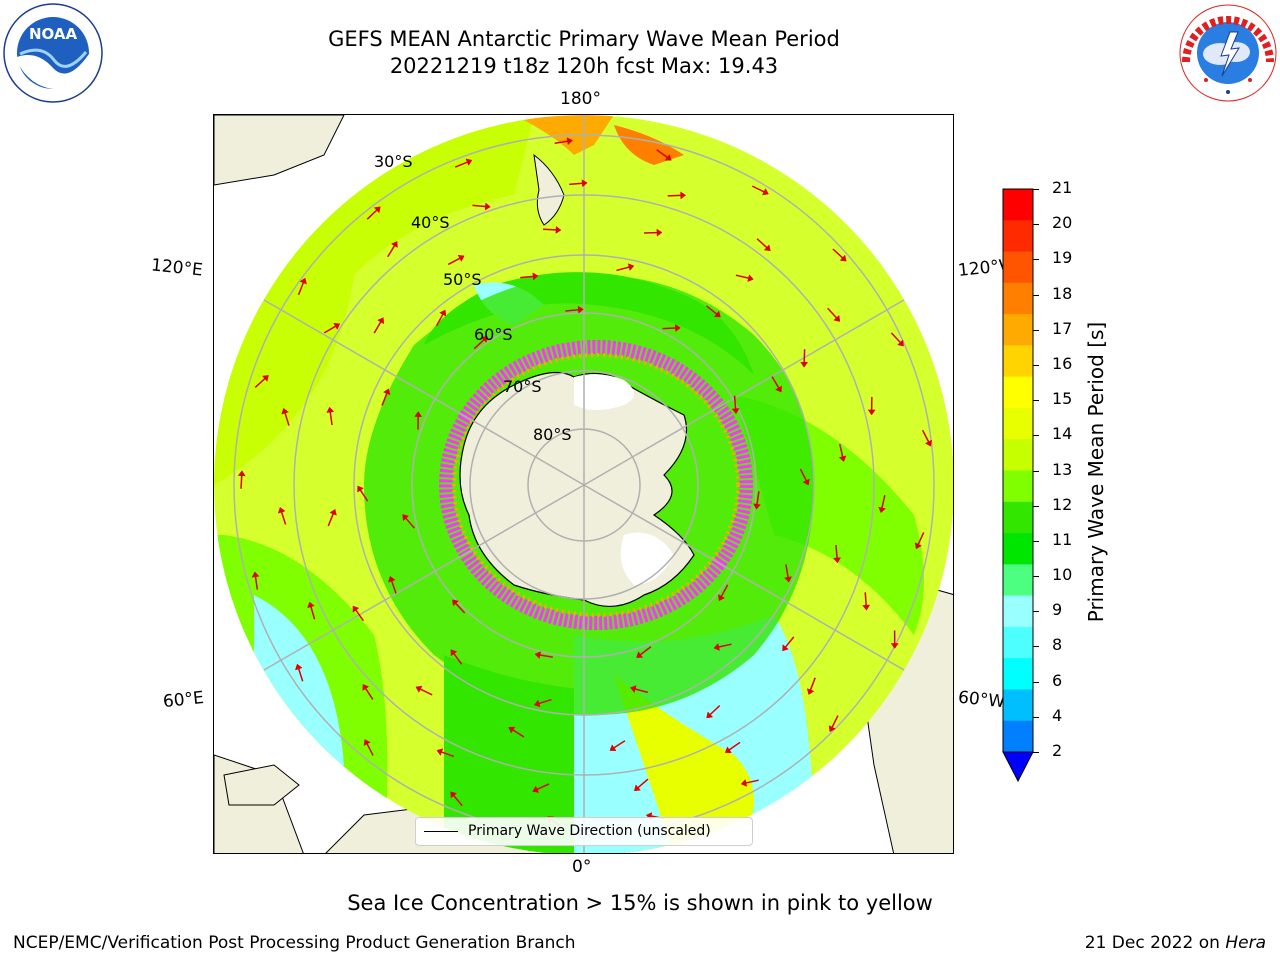 The height and width of the screenshot is (960, 1280). I want to click on lat-label-40s: 40°S, so click(430, 222).